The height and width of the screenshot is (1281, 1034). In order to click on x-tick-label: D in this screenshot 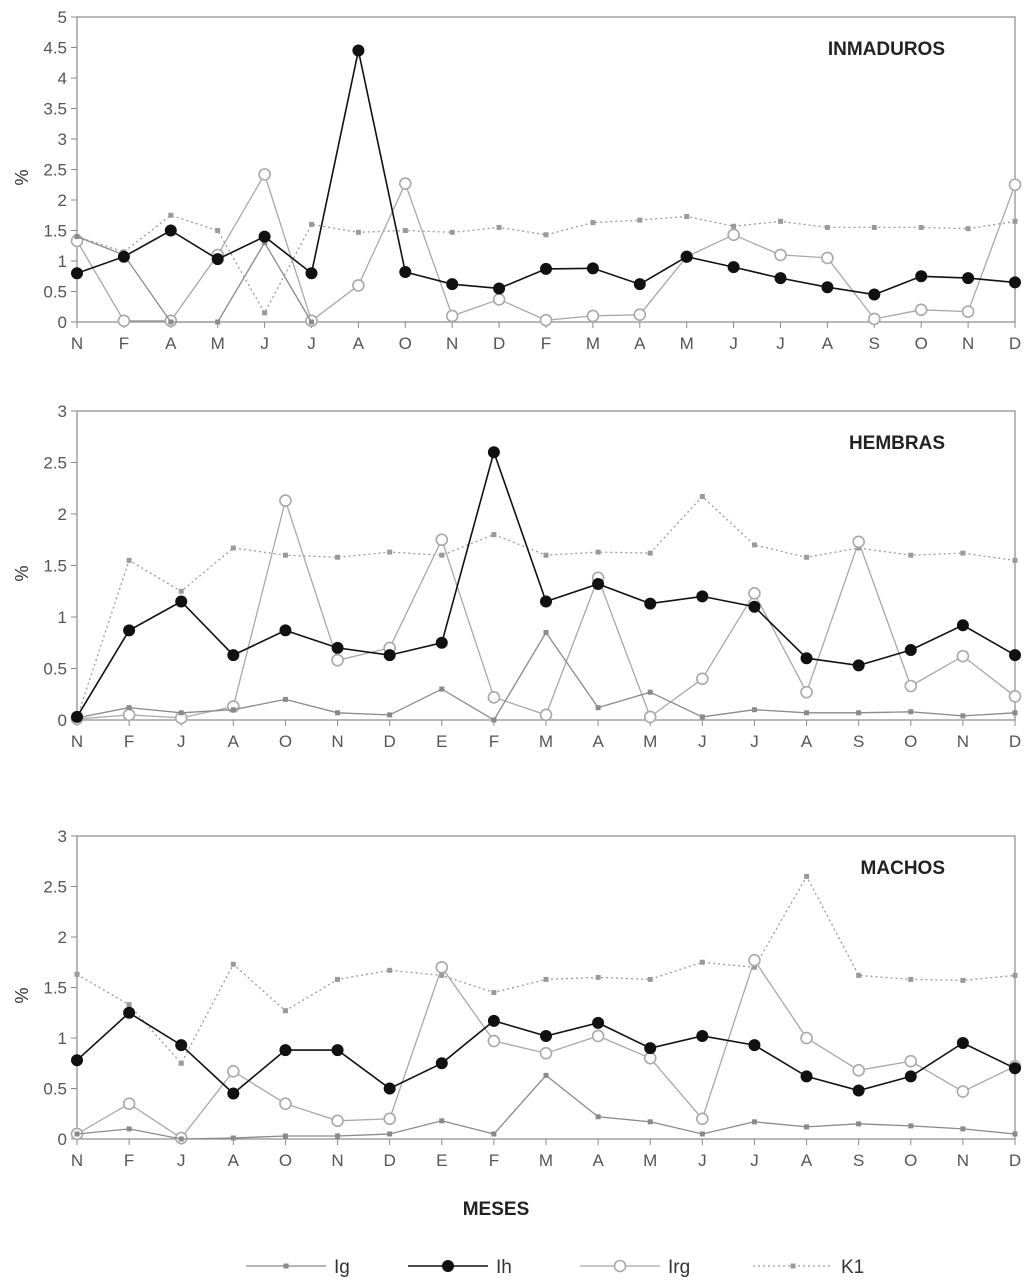, I will do `click(390, 741)`.